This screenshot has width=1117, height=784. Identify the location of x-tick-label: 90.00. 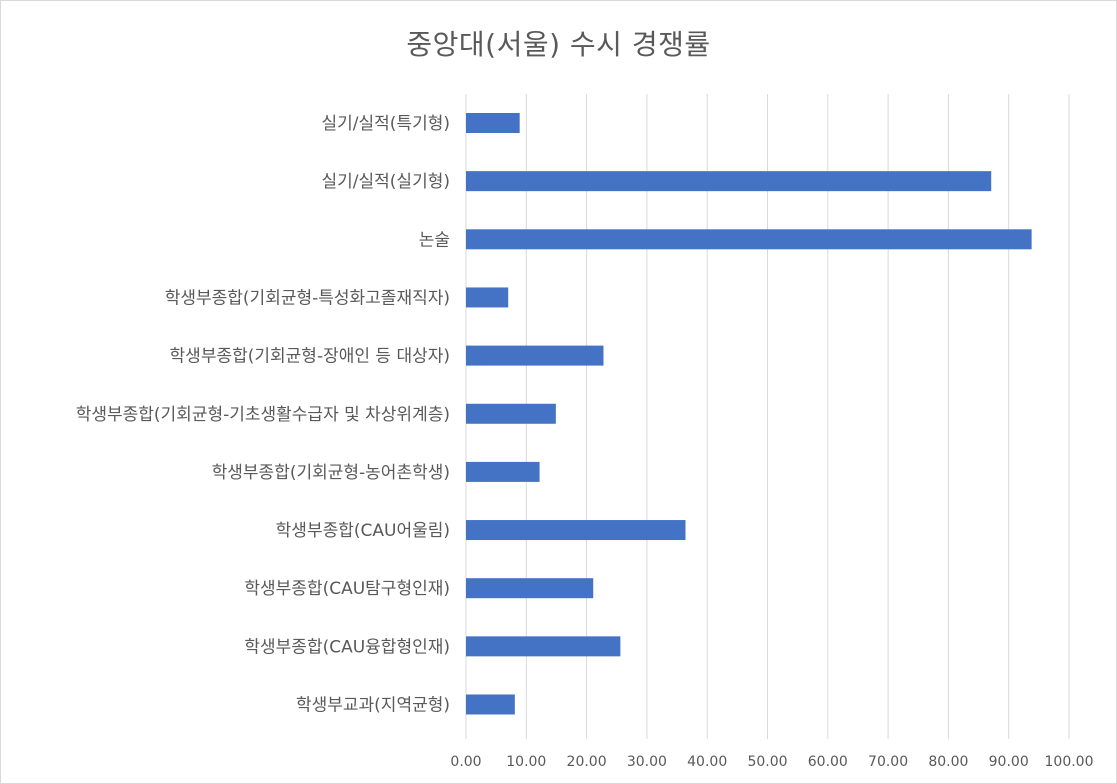
(1009, 762).